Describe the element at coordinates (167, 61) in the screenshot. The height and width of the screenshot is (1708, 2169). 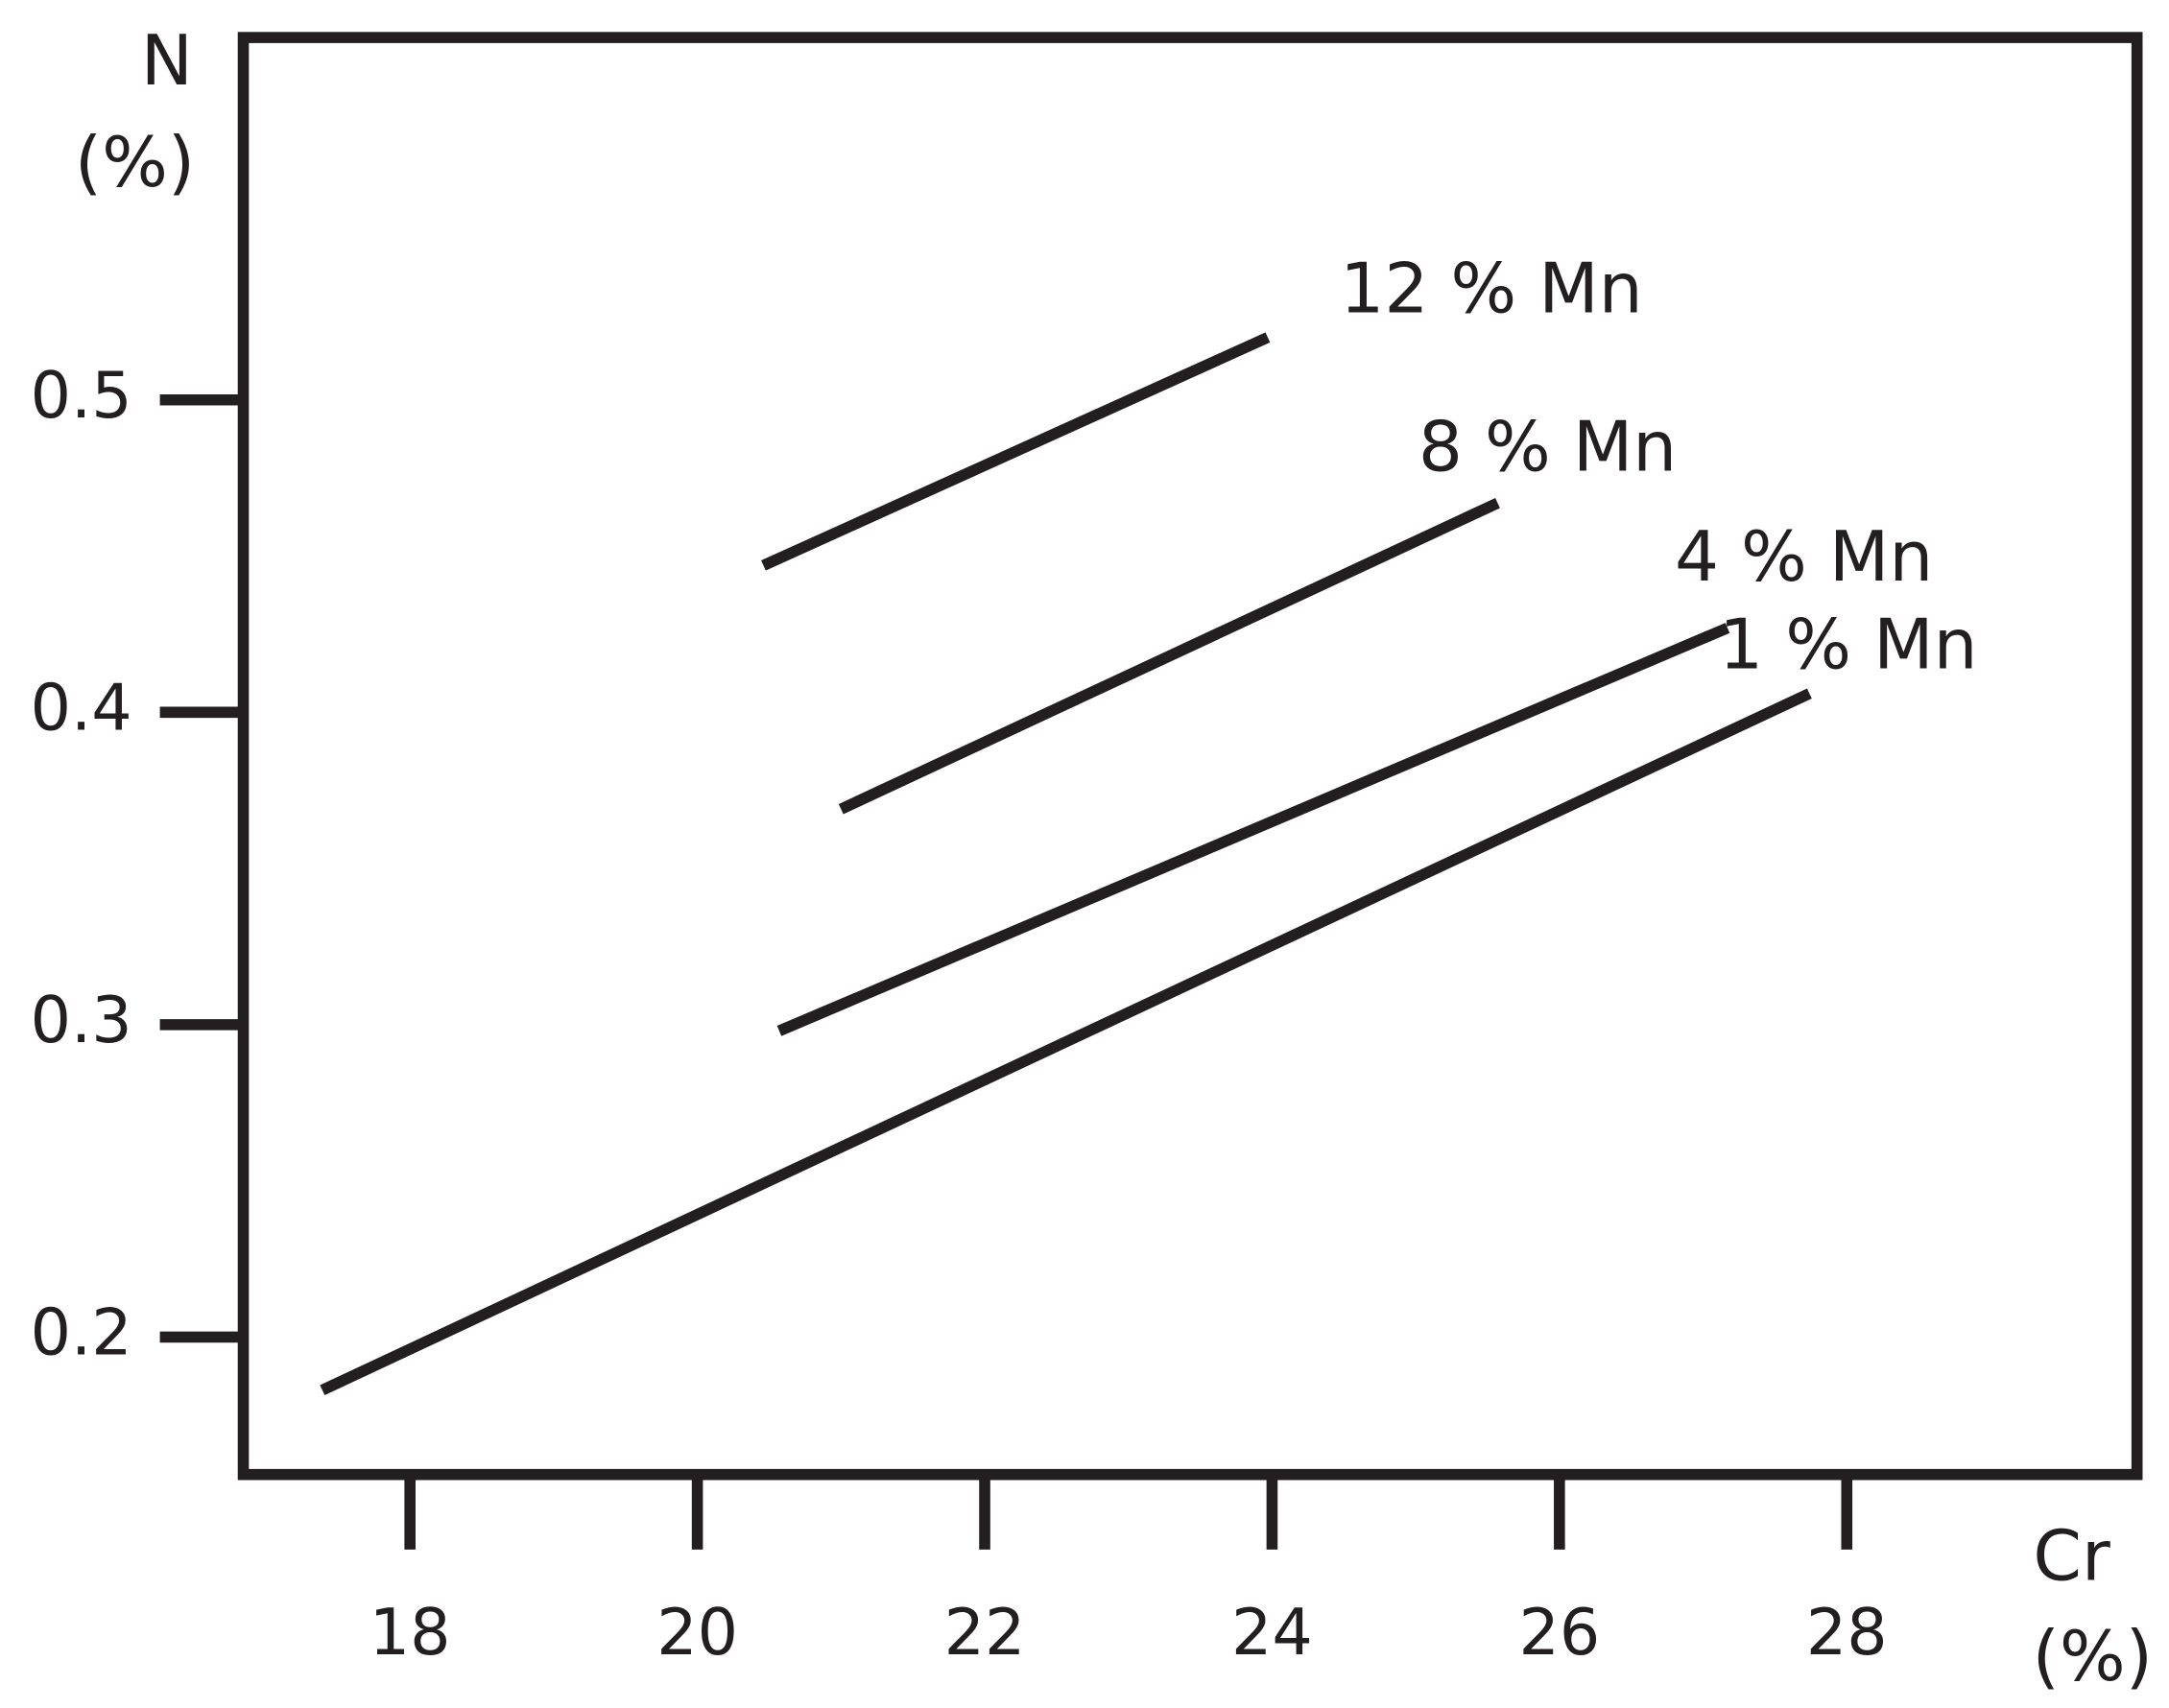
I see `y-axis-label: N` at that location.